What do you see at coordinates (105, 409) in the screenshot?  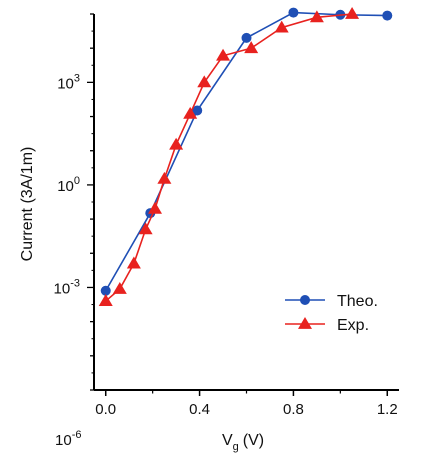 I see `x-tick-label: 0.0` at bounding box center [105, 409].